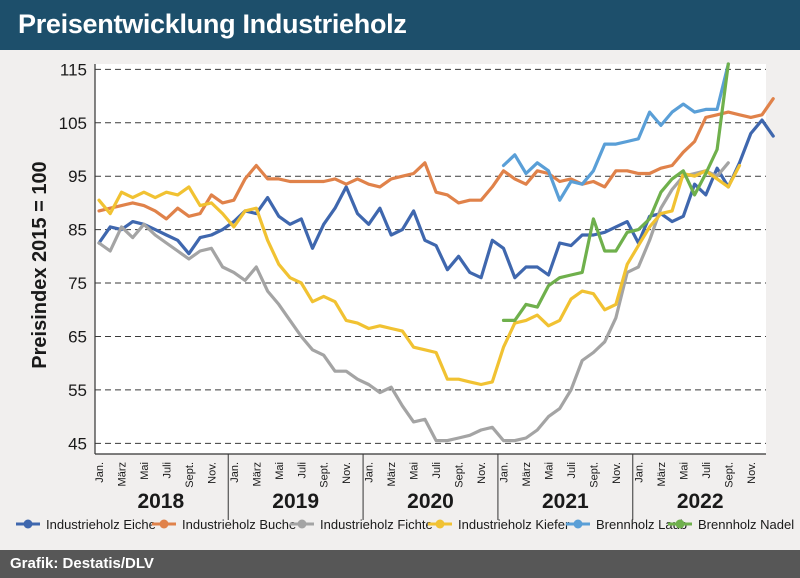 Image resolution: width=800 pixels, height=578 pixels. What do you see at coordinates (400, 564) in the screenshot?
I see `source-bar: Grafik: Destatis/DLV` at bounding box center [400, 564].